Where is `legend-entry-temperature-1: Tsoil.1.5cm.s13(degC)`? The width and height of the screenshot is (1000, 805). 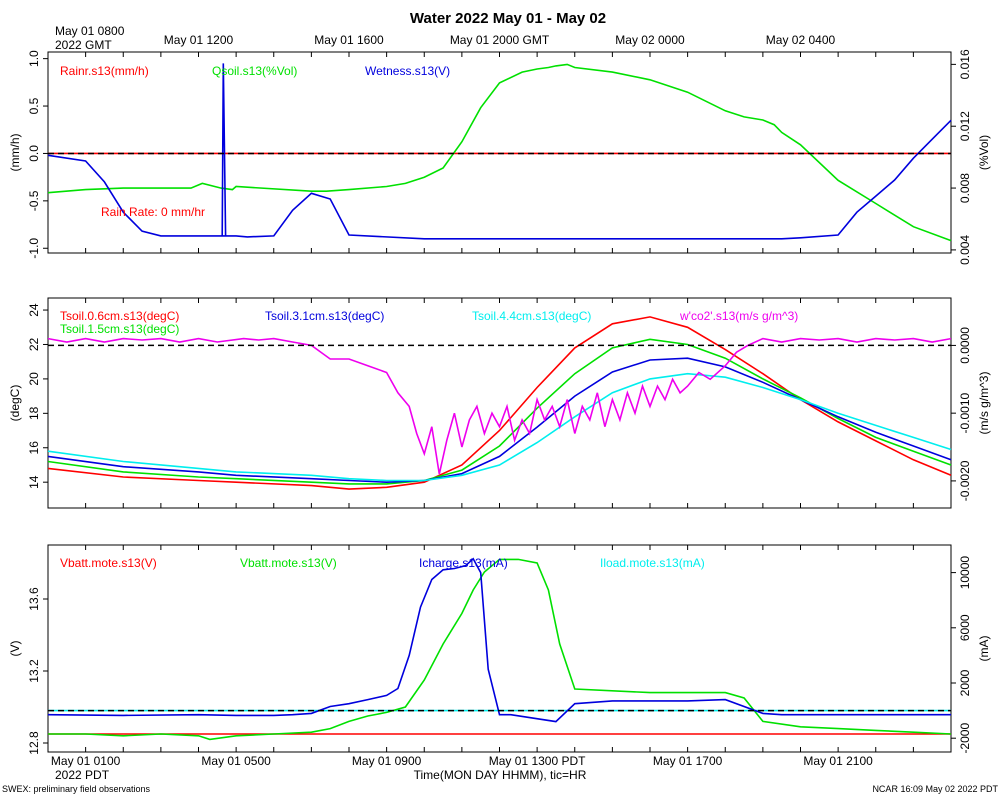 legend-entry-temperature-1: Tsoil.1.5cm.s13(degC) is located at coordinates (119, 329).